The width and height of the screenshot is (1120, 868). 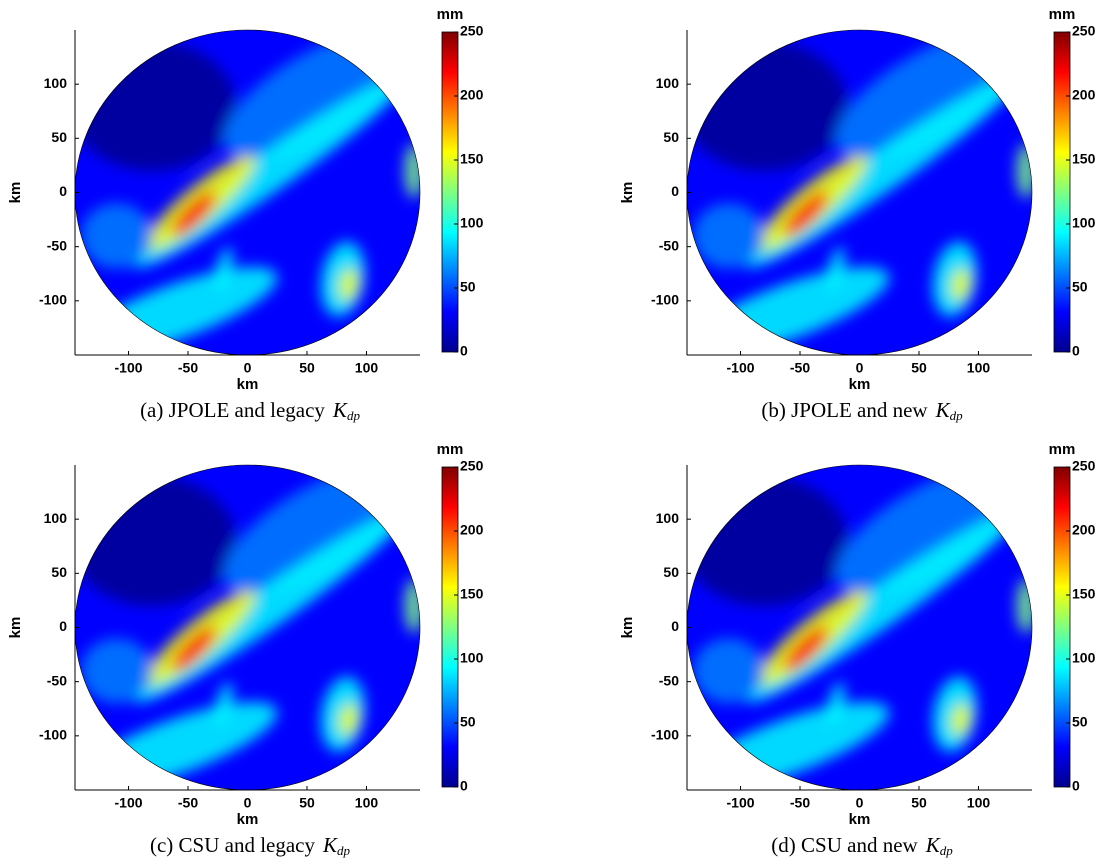 I want to click on caption: (c) CSU and legacy Kdp, so click(x=250, y=845).